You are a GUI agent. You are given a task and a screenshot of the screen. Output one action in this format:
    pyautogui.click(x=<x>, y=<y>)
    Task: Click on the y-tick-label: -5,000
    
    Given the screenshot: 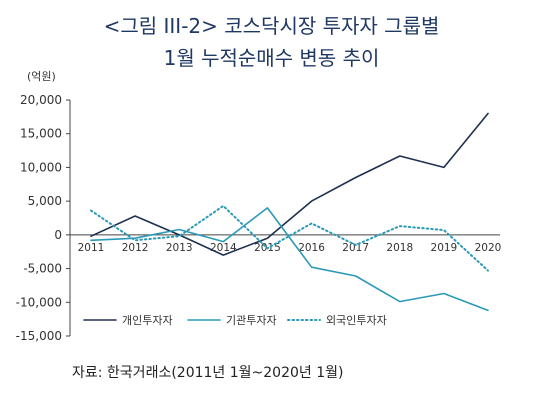 What is the action you would take?
    pyautogui.click(x=42, y=269)
    